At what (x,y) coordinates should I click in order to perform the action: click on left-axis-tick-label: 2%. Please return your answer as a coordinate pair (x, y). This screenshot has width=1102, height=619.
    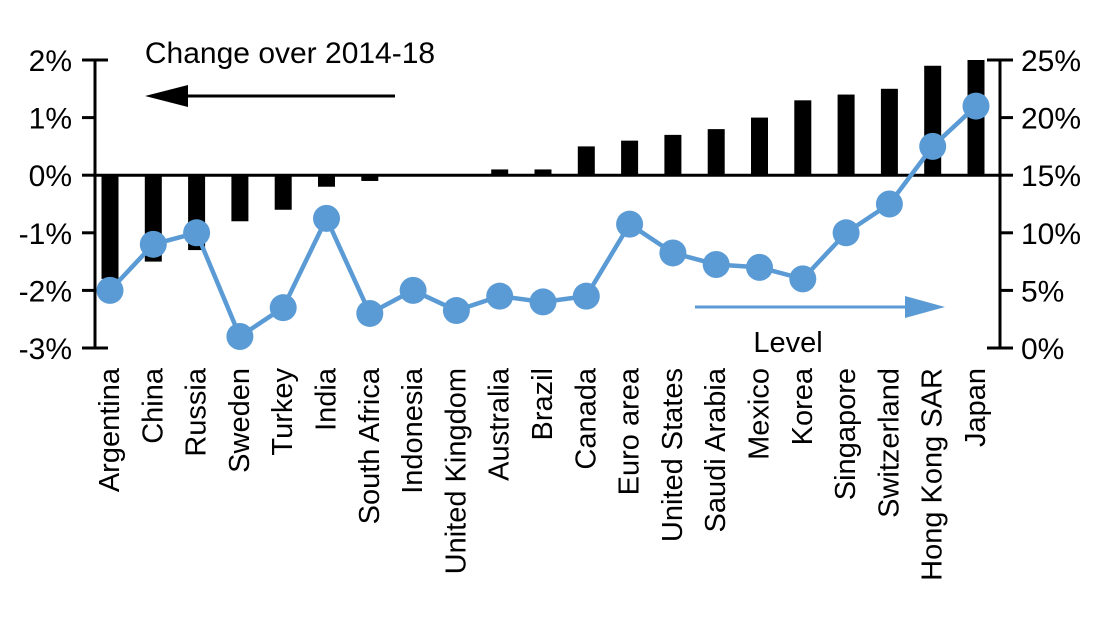
    Looking at the image, I should click on (50, 61).